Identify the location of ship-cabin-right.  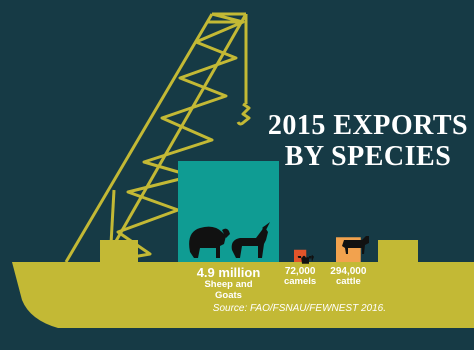
(398, 252).